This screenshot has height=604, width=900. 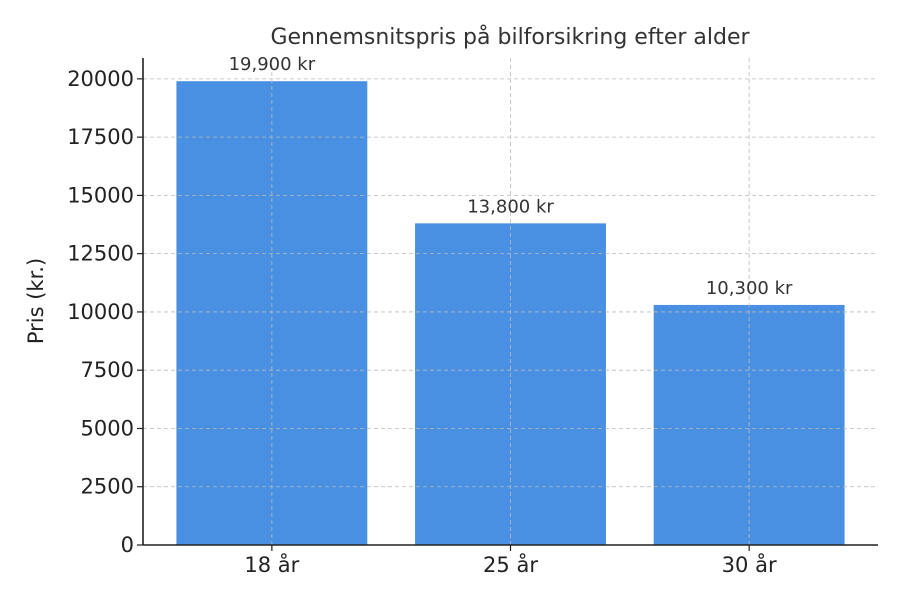 I want to click on y-tick-label: 5000, so click(x=107, y=428).